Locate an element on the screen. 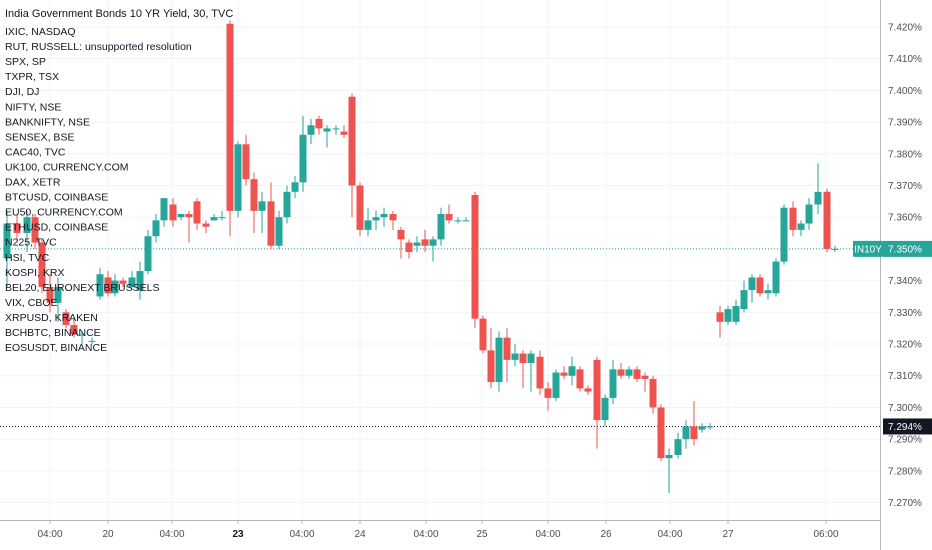 The height and width of the screenshot is (550, 932). y-tick-label: 7.380% is located at coordinates (905, 154).